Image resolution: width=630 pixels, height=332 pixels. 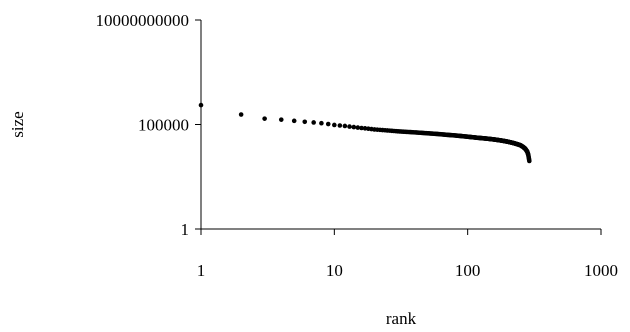 I want to click on x-tick-label: 10, so click(x=334, y=270).